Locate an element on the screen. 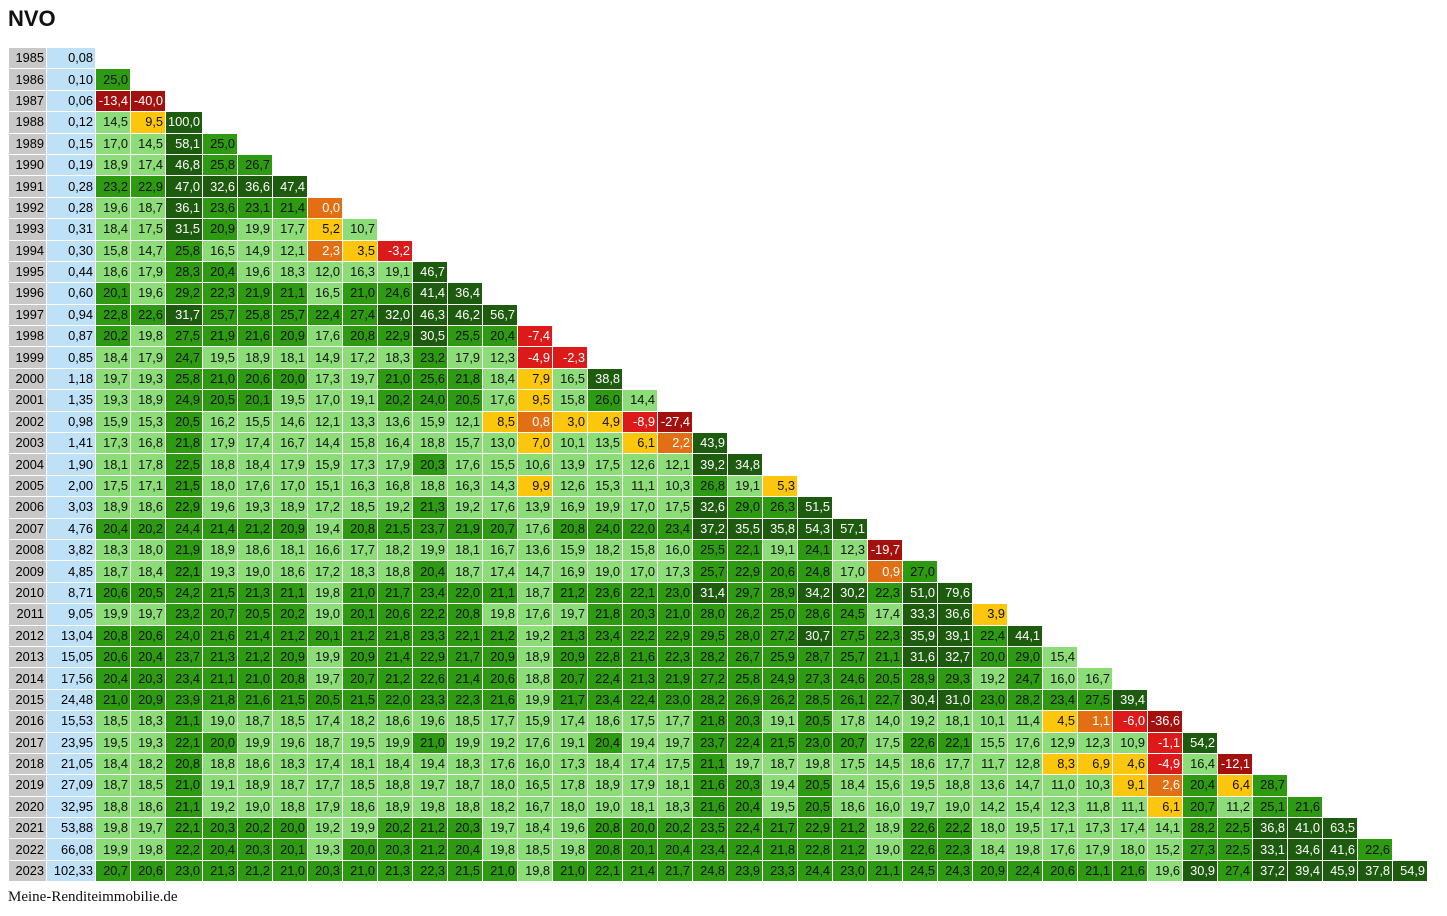 This screenshot has width=1447, height=916. return-cell: 17,9 is located at coordinates (640, 785).